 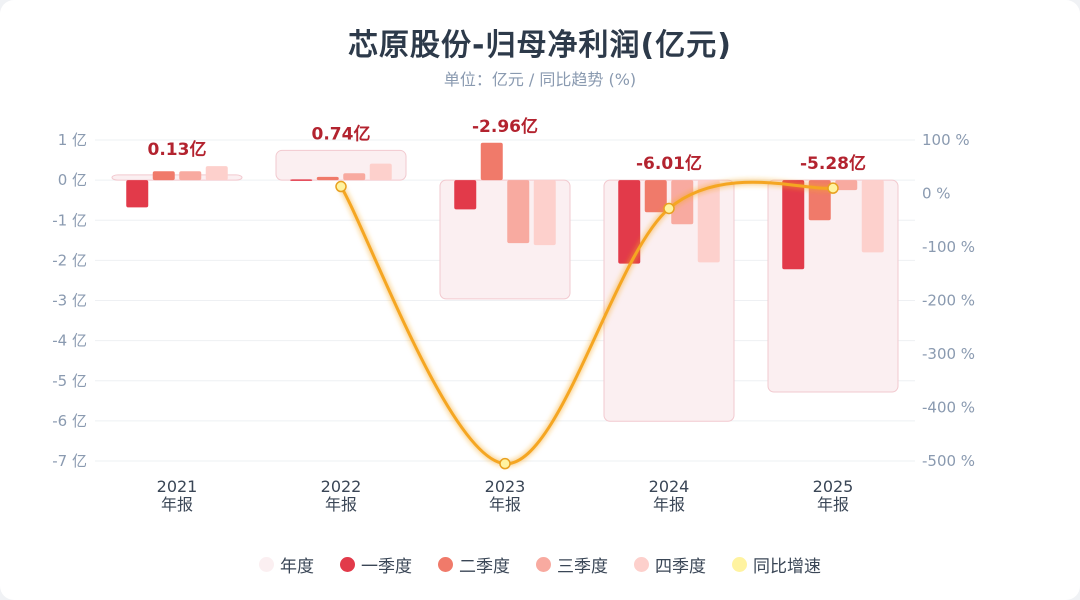 I want to click on x-tick-label: 2024, so click(x=669, y=486).